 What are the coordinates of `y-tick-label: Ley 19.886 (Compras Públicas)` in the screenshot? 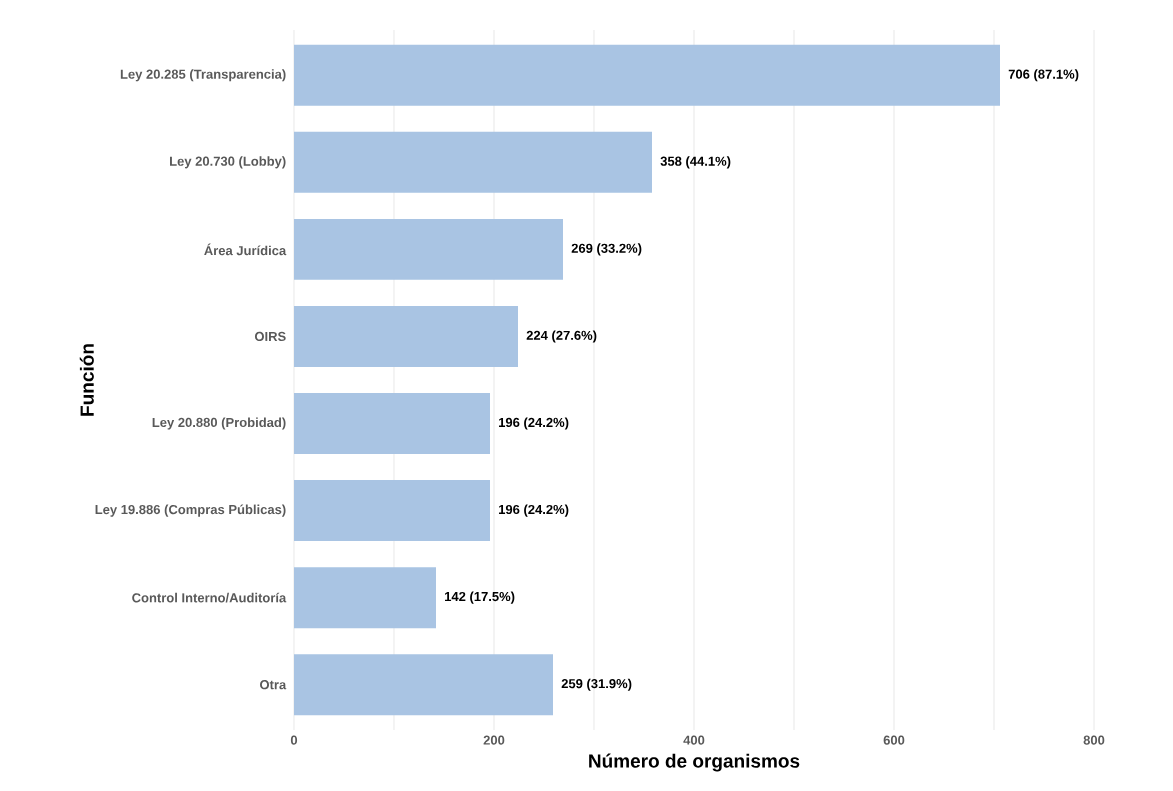 It's located at (190, 510).